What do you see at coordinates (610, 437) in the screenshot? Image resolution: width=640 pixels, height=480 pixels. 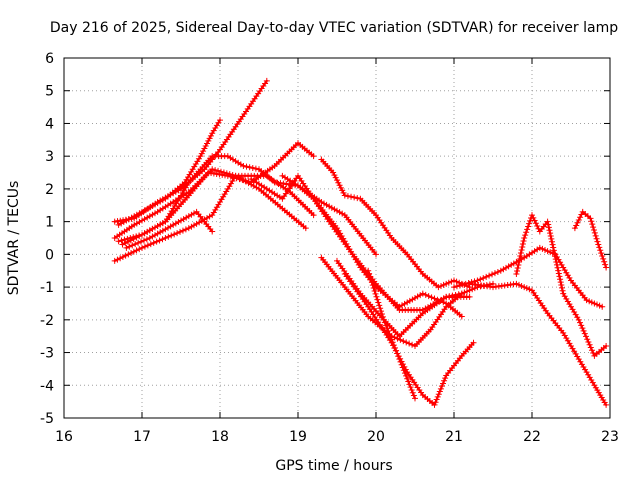 I see `x-tick-label: 23` at bounding box center [610, 437].